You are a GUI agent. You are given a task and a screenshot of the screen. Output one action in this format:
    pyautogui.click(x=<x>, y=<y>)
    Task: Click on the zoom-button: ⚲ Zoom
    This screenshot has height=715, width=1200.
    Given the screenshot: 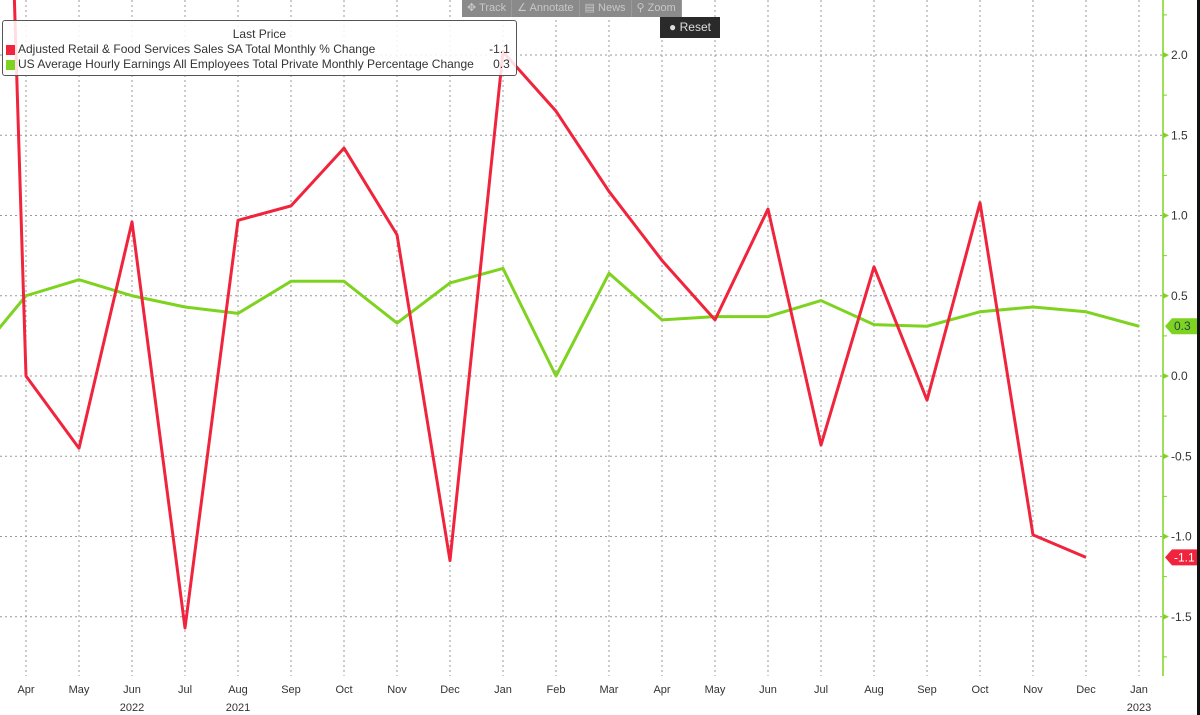 What is the action you would take?
    pyautogui.click(x=657, y=8)
    